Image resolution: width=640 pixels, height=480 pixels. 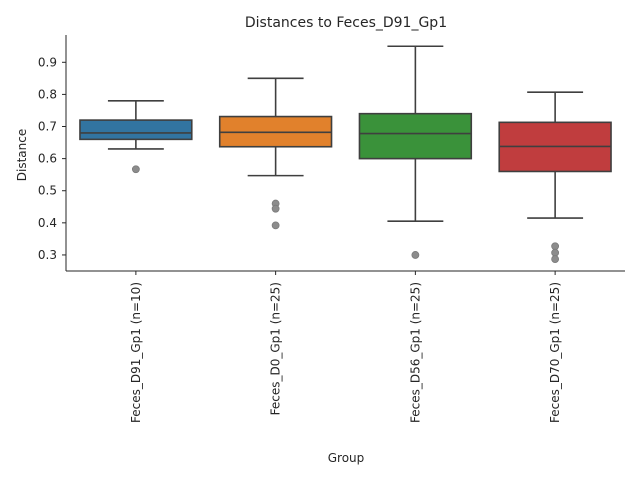 I want to click on x-axis-label: Group, so click(x=346, y=458).